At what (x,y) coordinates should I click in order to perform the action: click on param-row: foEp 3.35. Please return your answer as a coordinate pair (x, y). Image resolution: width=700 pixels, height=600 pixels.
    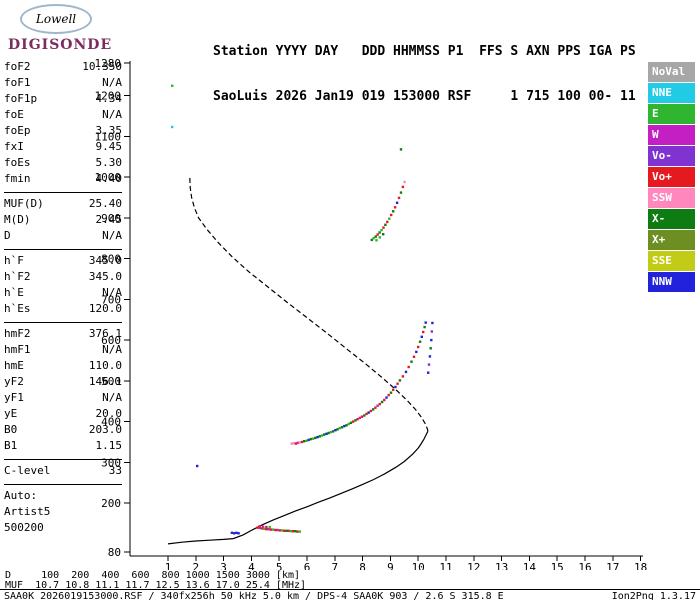
    Looking at the image, I should click on (63, 131).